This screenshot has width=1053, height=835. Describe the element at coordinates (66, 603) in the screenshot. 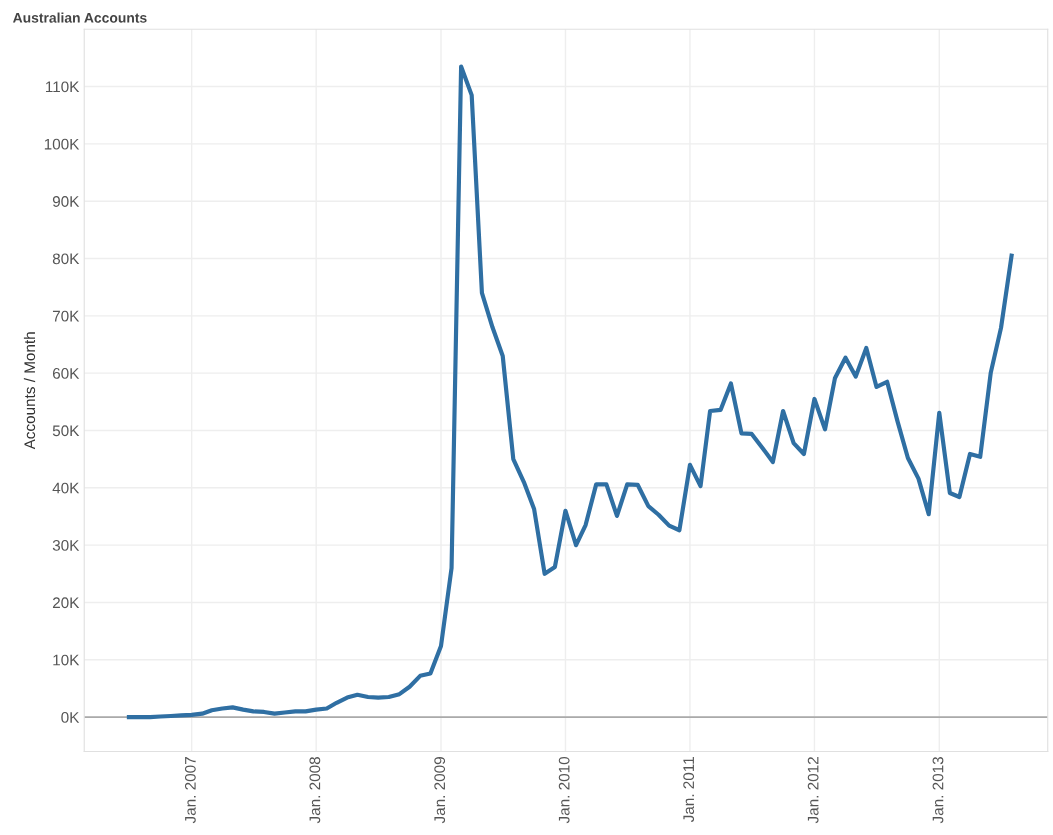

I see `y-tick-label: 20K` at that location.